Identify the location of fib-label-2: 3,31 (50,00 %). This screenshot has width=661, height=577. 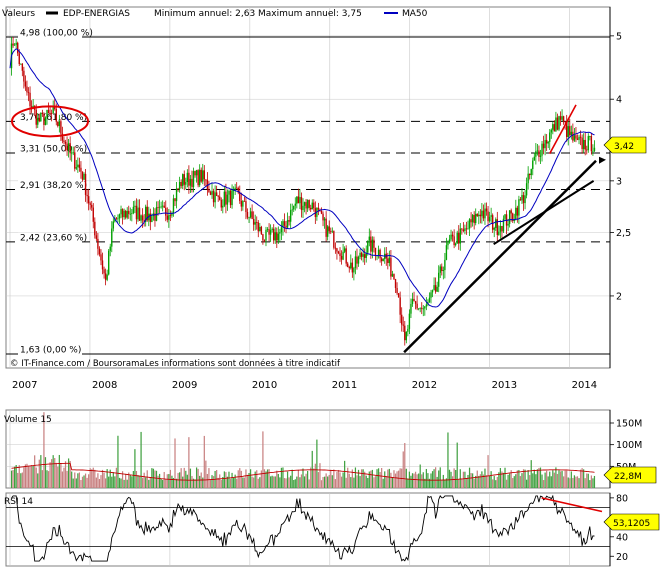
(53, 149).